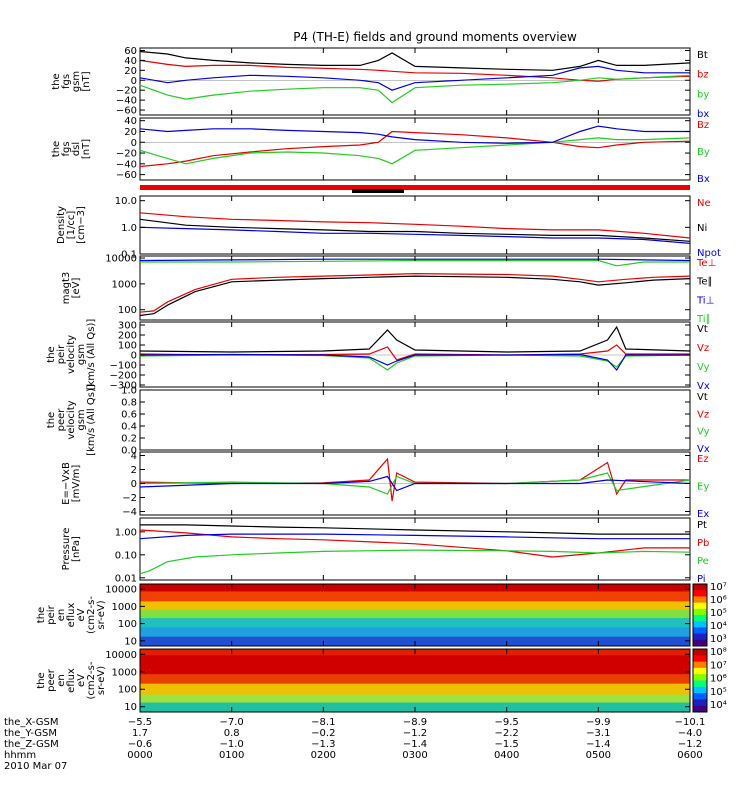  Describe the element at coordinates (134, 81) in the screenshot. I see `y-tick-label: 0` at that location.